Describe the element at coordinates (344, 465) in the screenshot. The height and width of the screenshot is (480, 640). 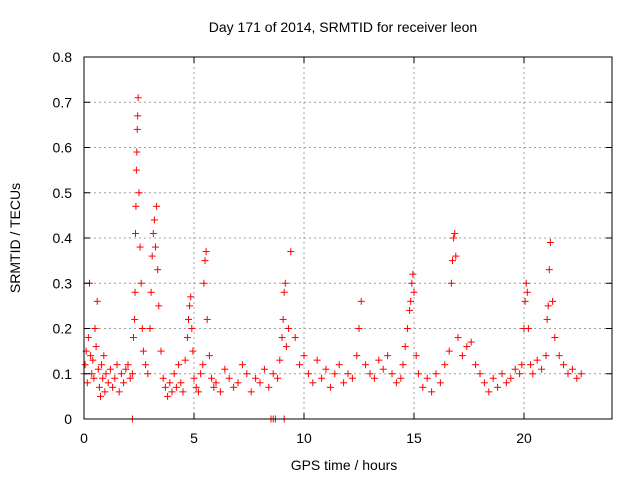
I see `x-axis-title: GPS time / hours` at that location.